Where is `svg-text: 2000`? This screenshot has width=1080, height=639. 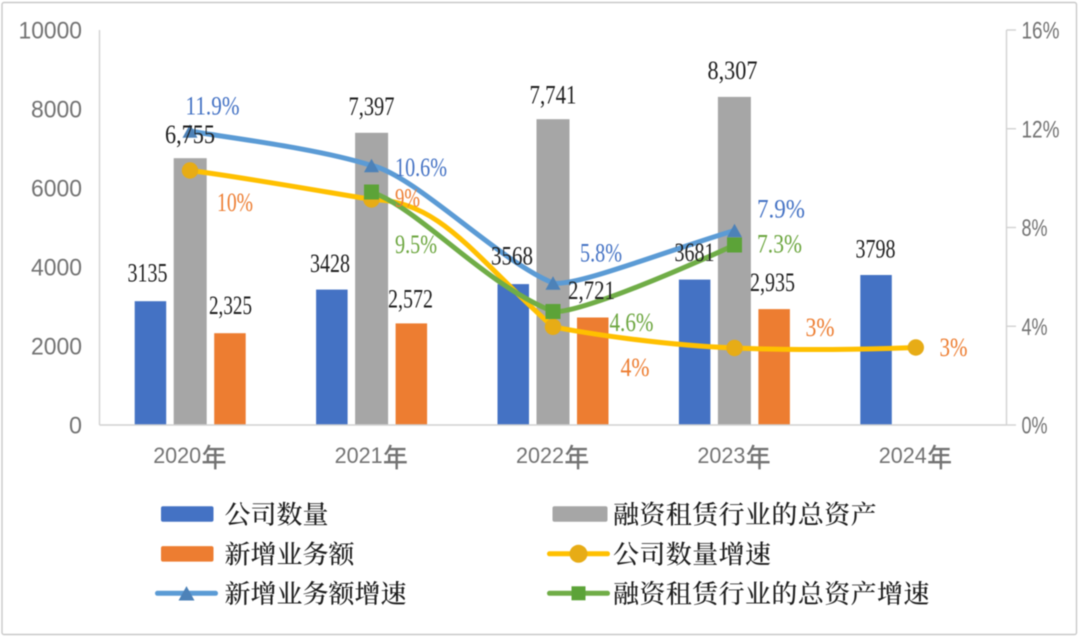 svg-text: 2000 is located at coordinates (56, 347).